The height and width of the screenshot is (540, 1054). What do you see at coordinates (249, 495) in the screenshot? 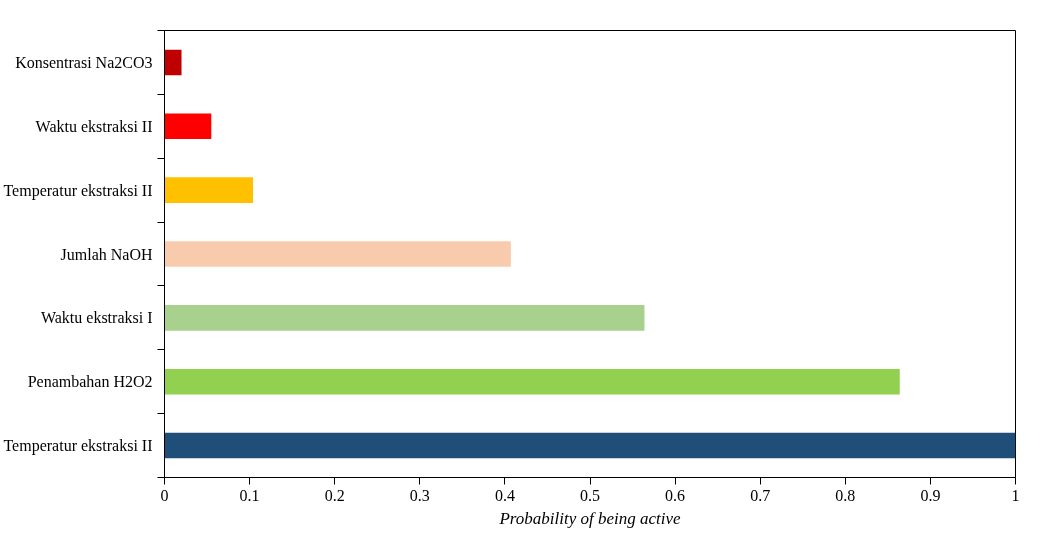
I see `x-tick-label: 0.1` at bounding box center [249, 495].